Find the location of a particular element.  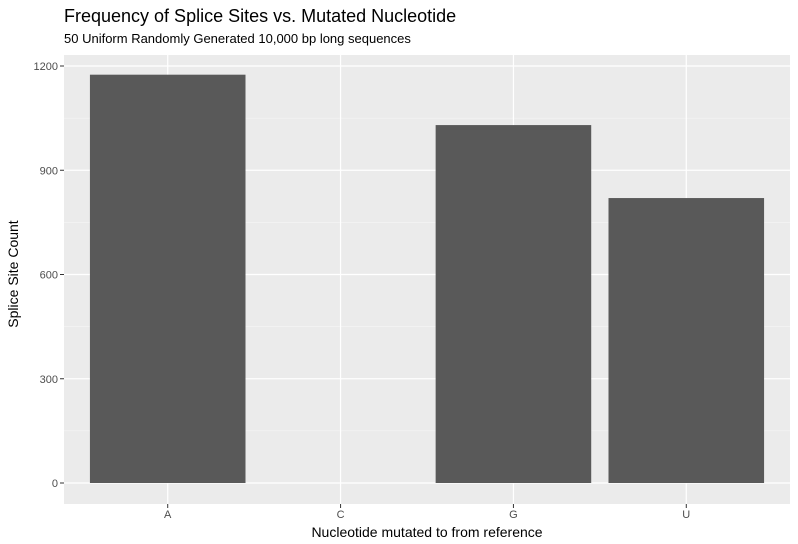

y-tick-label: 600 is located at coordinates (49, 276).